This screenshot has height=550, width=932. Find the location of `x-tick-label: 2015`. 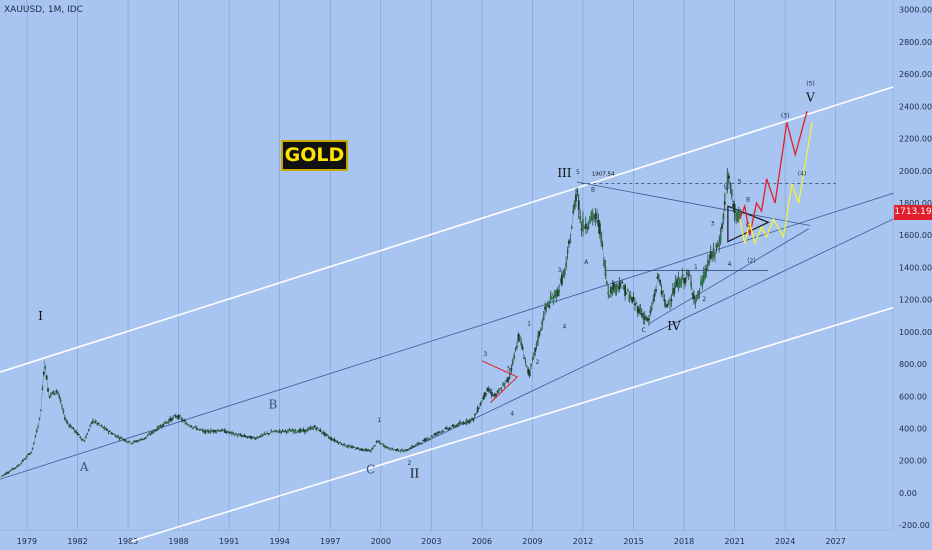

x-tick-label: 2015 is located at coordinates (633, 541).